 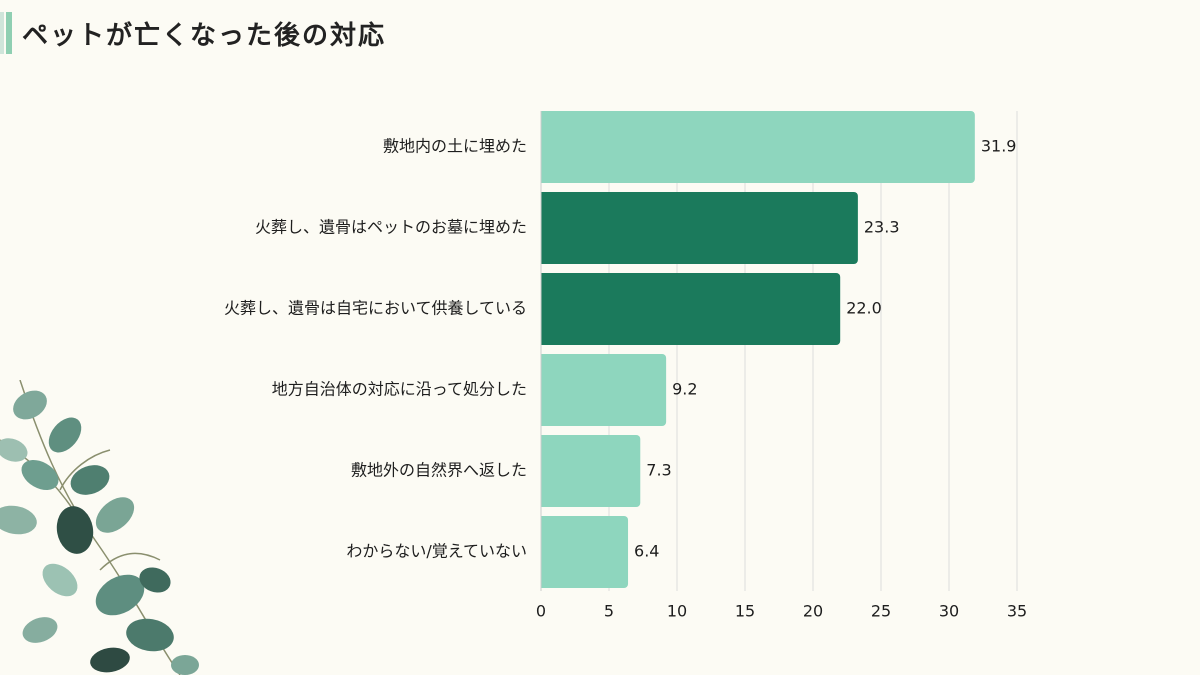 I want to click on category-label: 地方自治体の対応に沿って処分した, so click(x=399, y=389).